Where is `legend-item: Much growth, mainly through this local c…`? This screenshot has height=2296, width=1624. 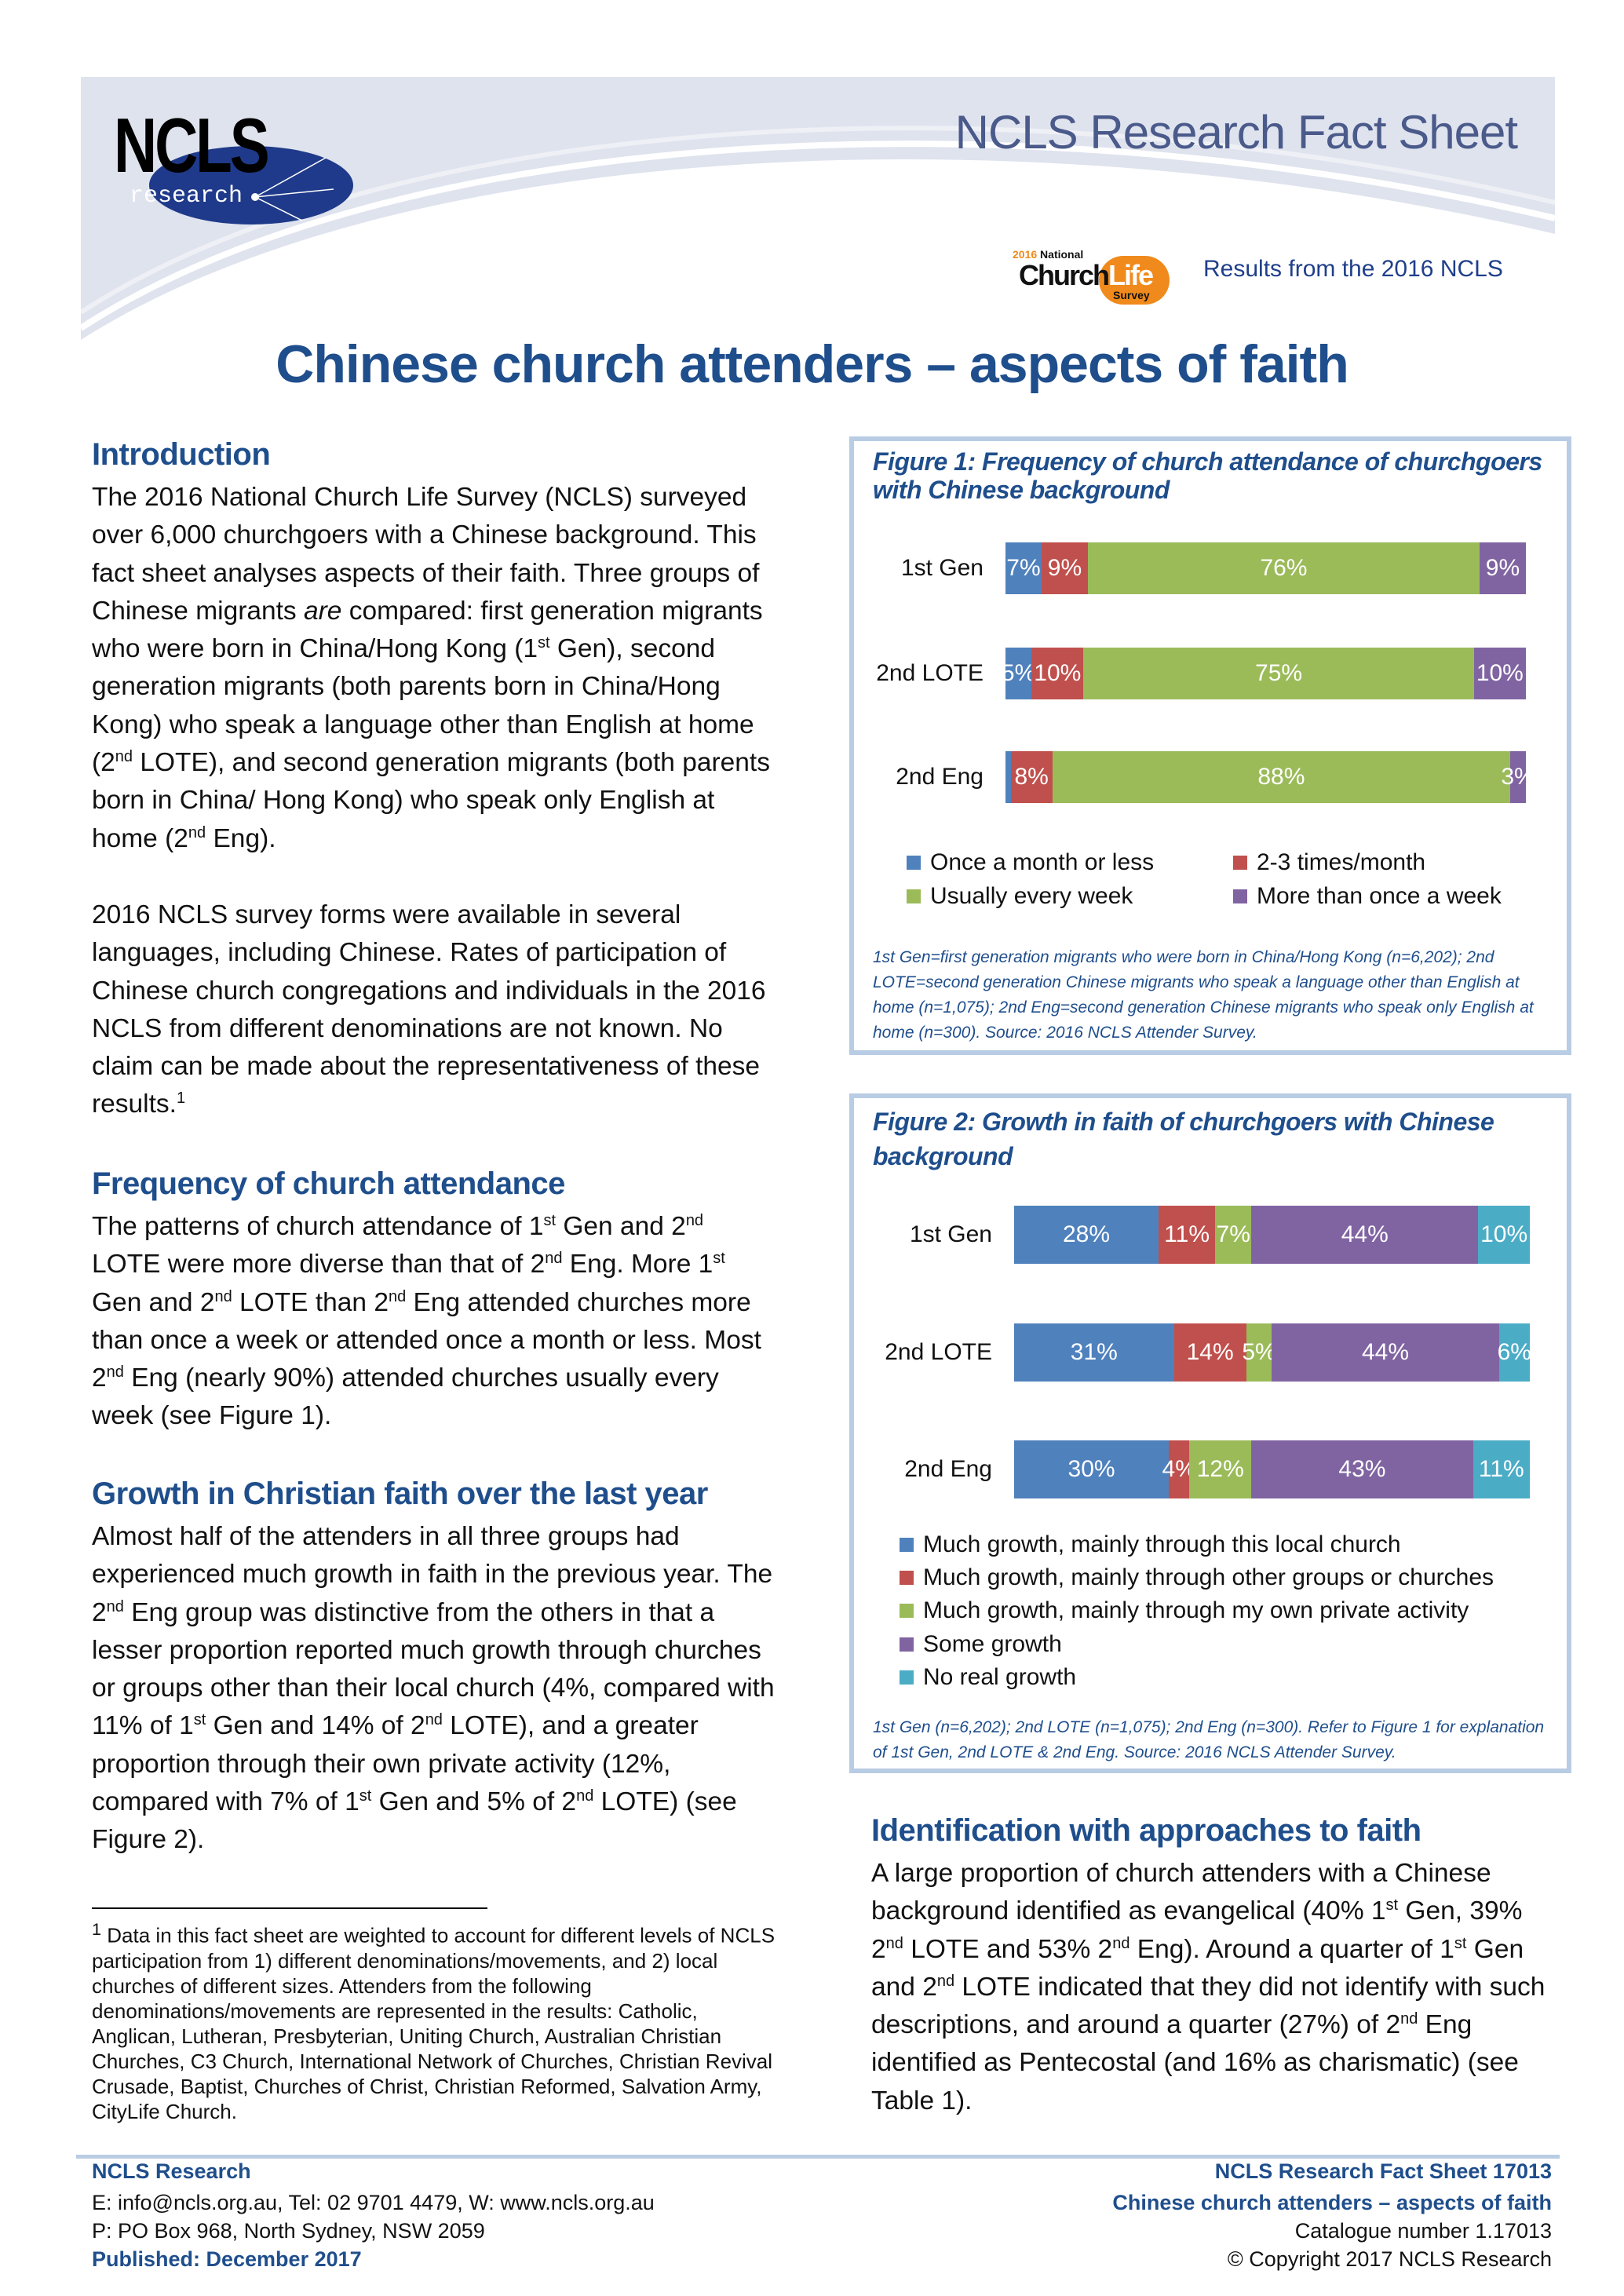 legend-item: Much growth, mainly through this local c… is located at coordinates (1151, 1544).